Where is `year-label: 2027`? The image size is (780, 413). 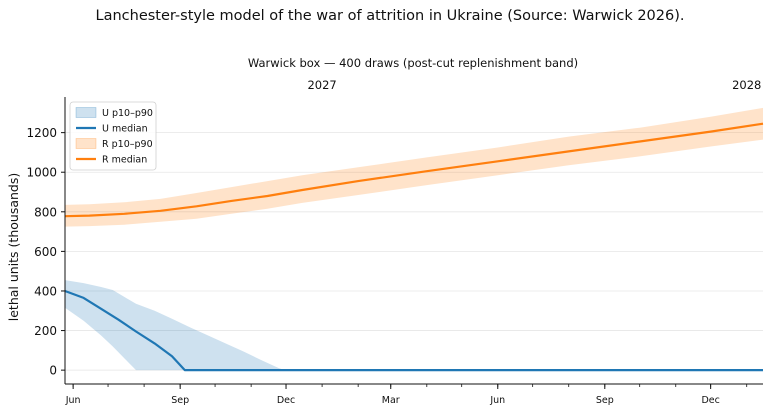 year-label: 2027 is located at coordinates (321, 85).